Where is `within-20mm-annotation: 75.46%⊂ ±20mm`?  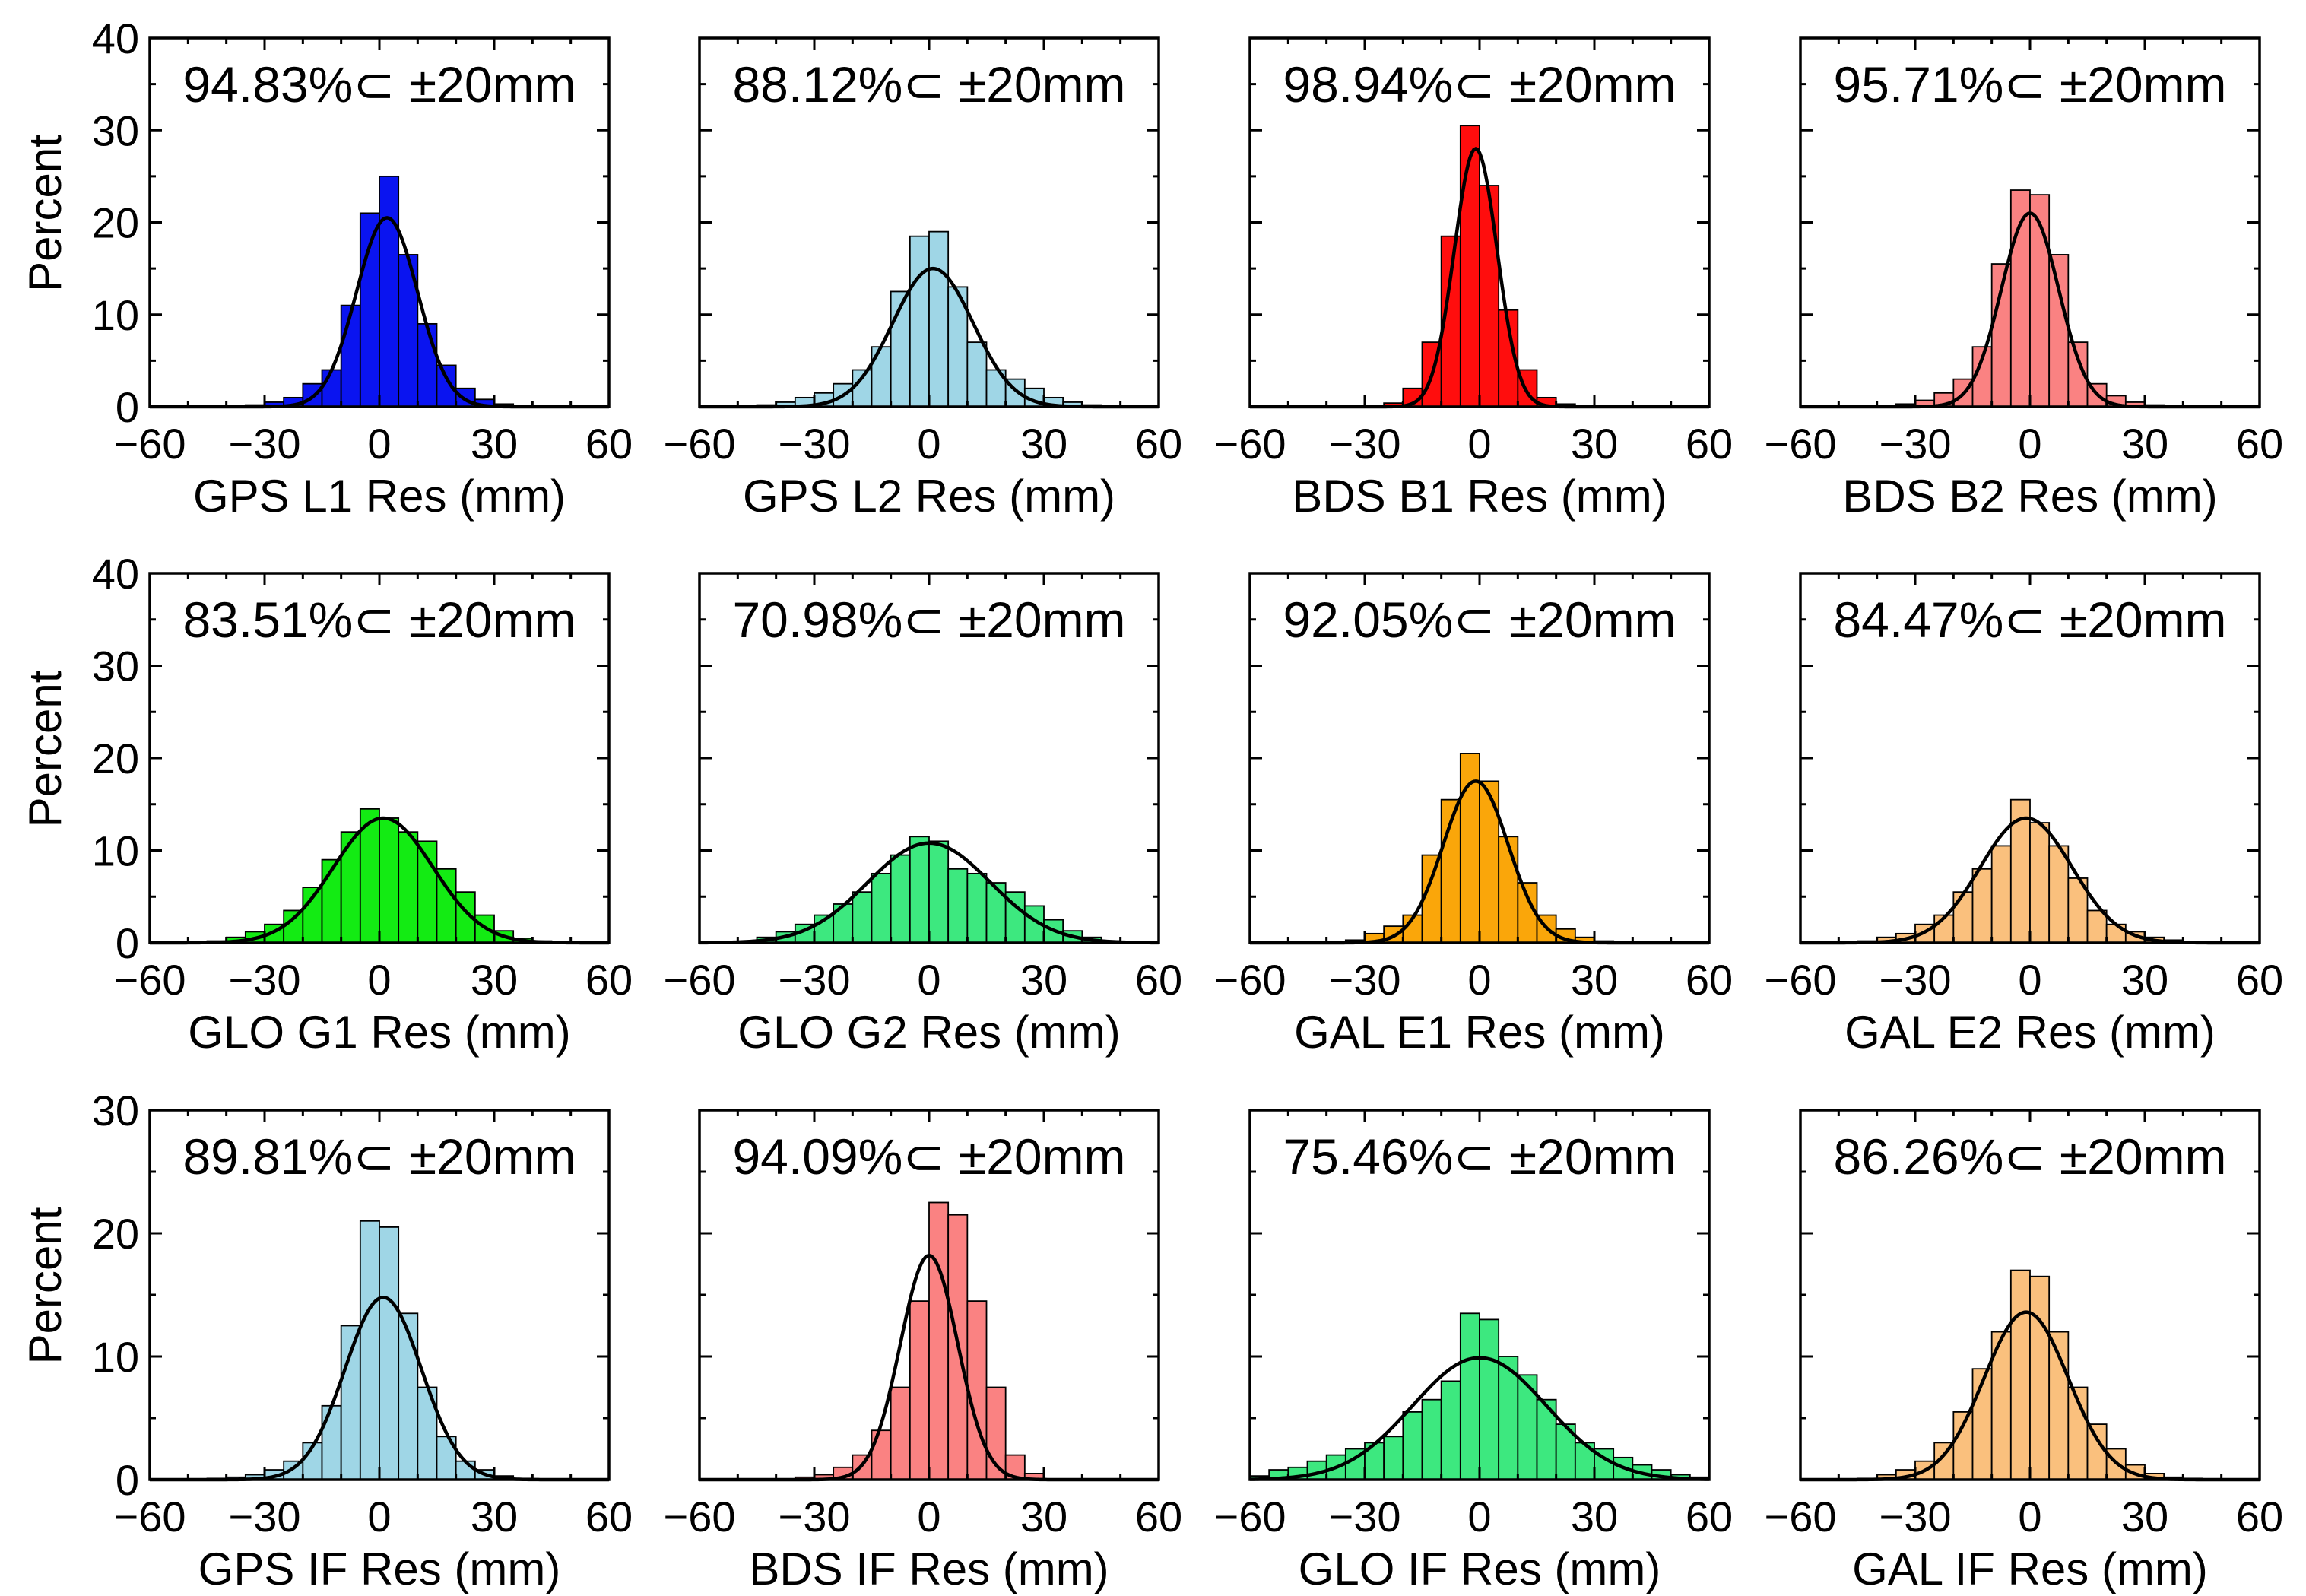 within-20mm-annotation: 75.46%⊂ ±20mm is located at coordinates (1479, 1157).